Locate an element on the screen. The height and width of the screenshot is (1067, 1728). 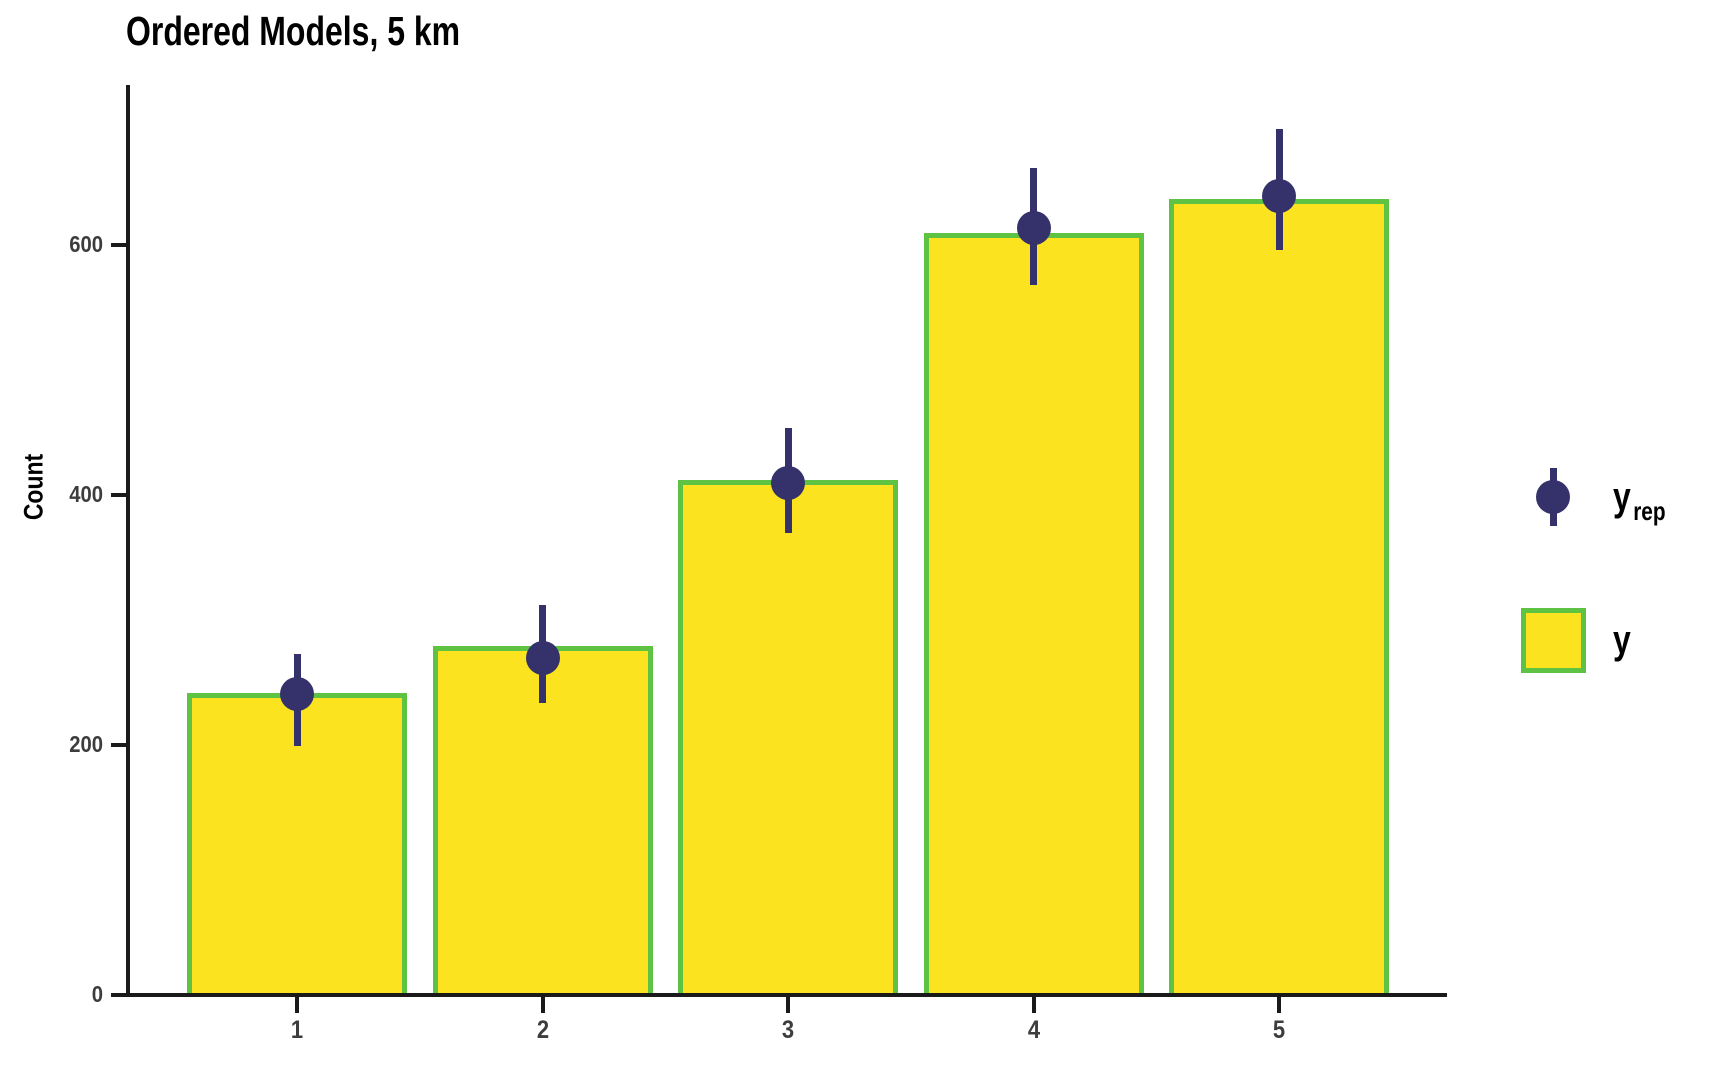
legend-label-yrep: yrep is located at coordinates (1639, 500).